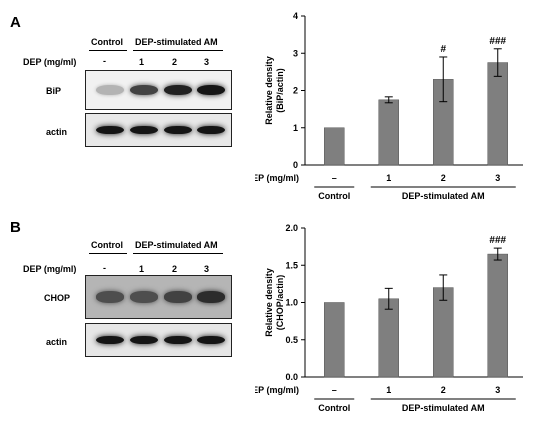 The width and height of the screenshot is (550, 423). I want to click on bip-chart-ytick-label-1: 1, so click(295, 128).